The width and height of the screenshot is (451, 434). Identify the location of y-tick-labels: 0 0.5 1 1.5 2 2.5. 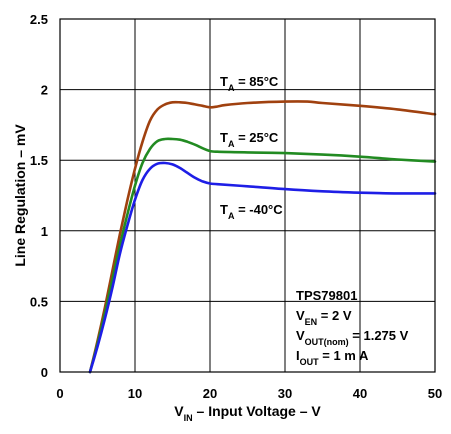
(39, 196).